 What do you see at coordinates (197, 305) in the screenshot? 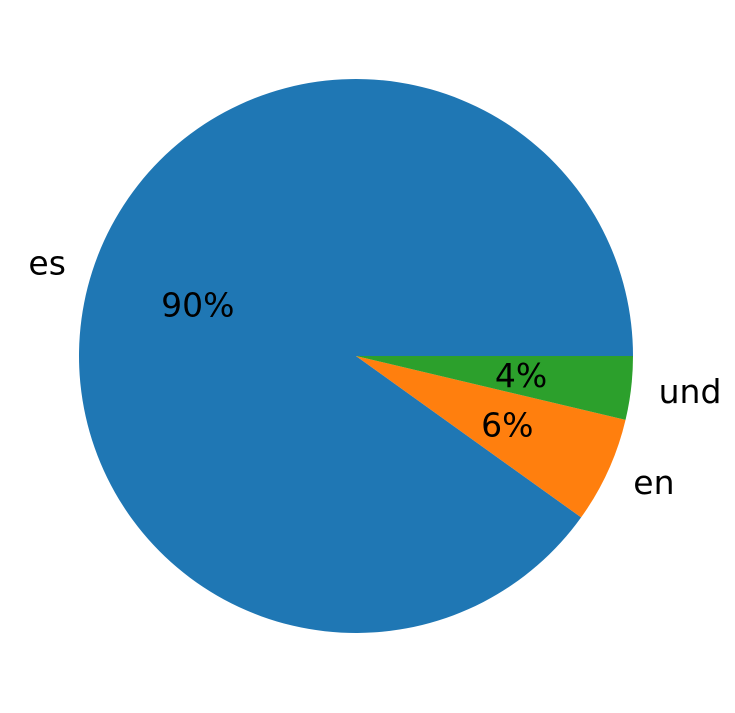
I see `pct-label-es: 90%` at bounding box center [197, 305].